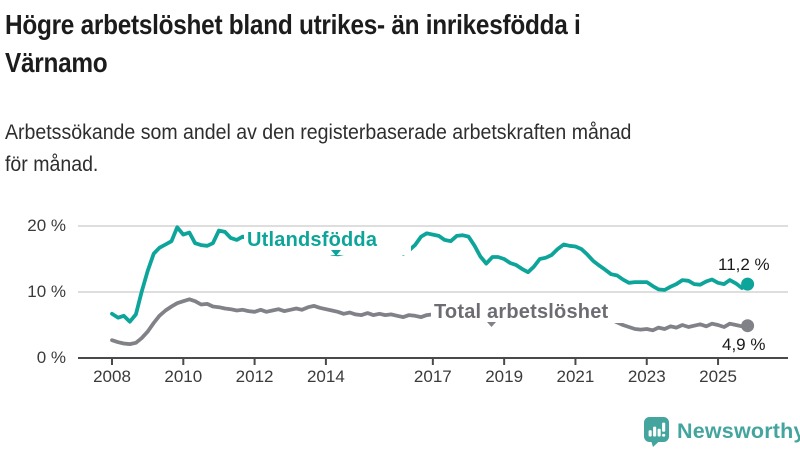  Describe the element at coordinates (744, 264) in the screenshot. I see `end-value-label-utlandsfodda: 11,2 %` at that location.